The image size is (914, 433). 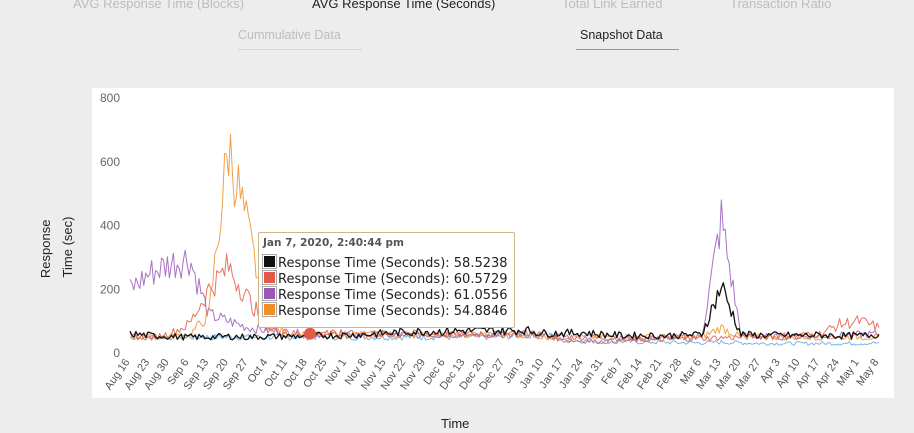 What do you see at coordinates (385, 262) in the screenshot?
I see `tooltip-row: Response Time (Seconds): 58.5238` at bounding box center [385, 262].